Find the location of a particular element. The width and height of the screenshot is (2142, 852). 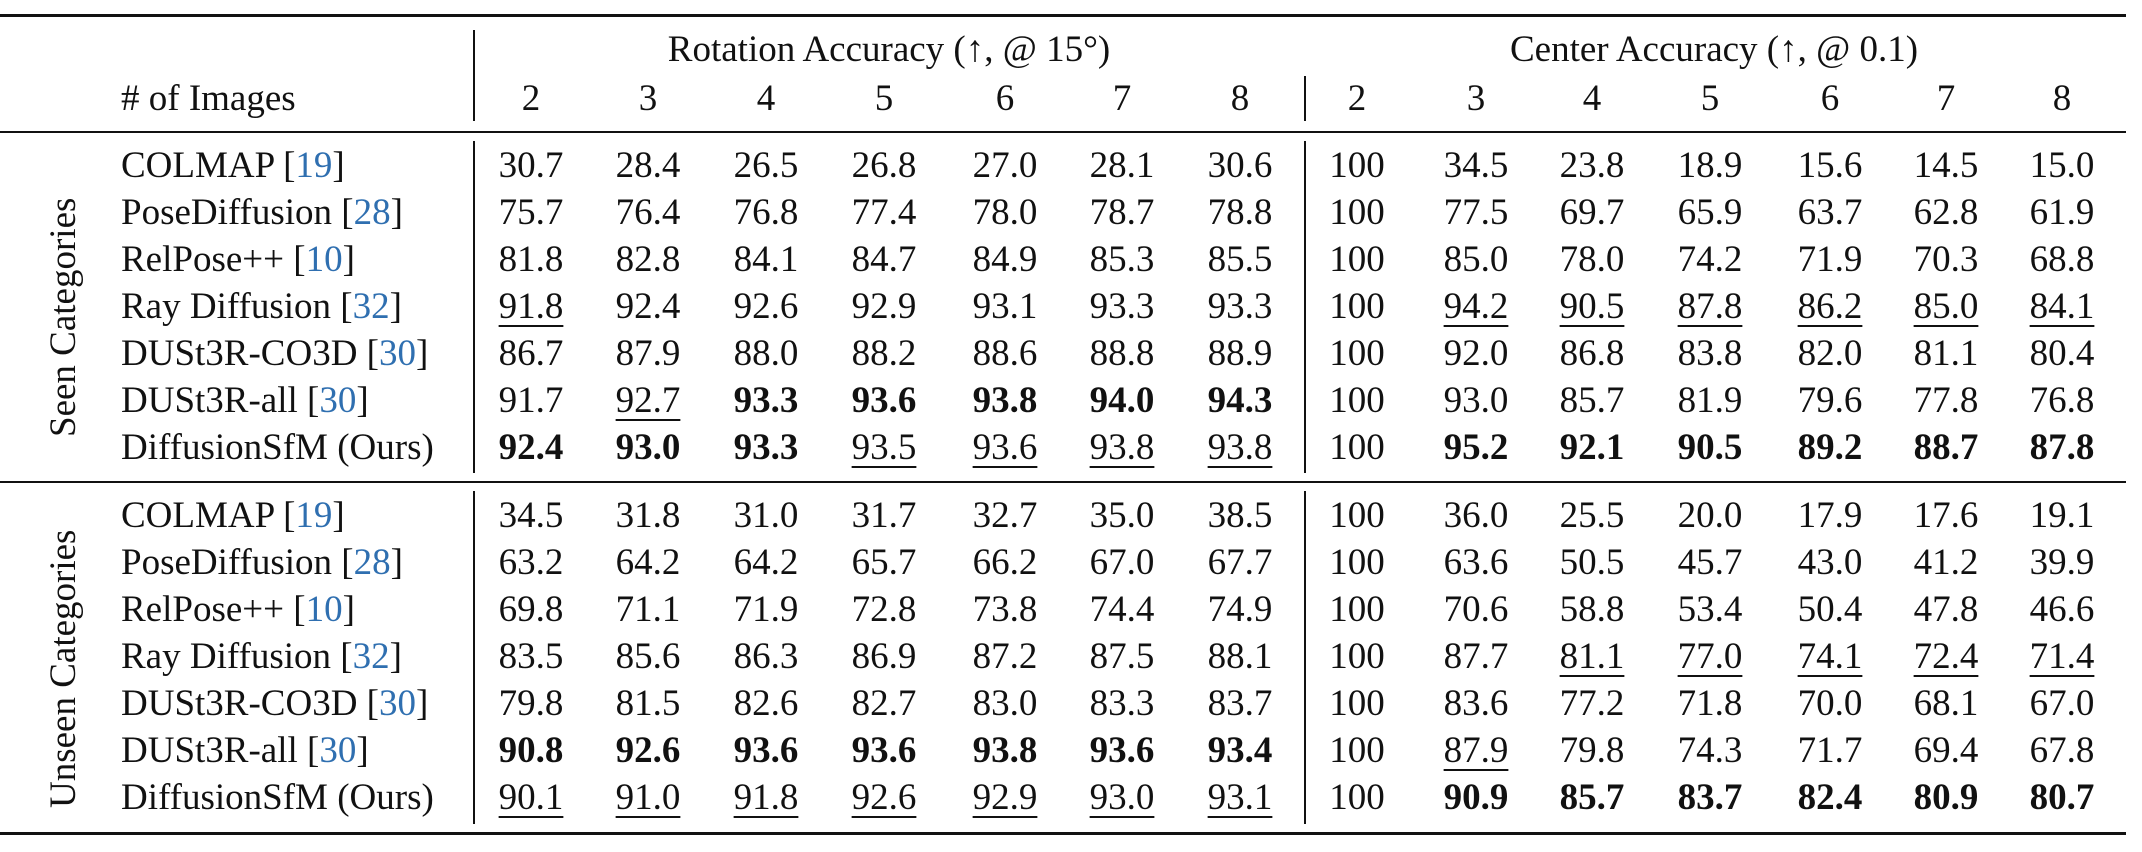

table-cell: 91.8 is located at coordinates (531, 306).